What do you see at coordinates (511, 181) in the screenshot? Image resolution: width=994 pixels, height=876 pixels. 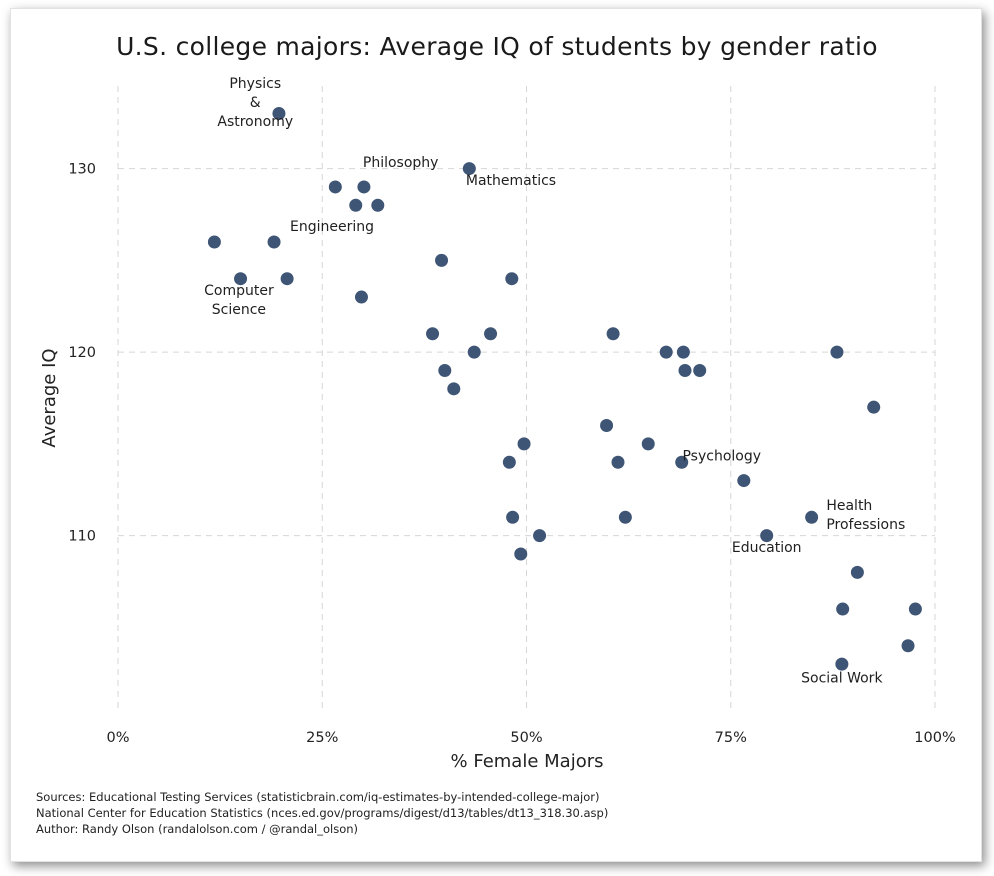 I see `annotation-label: Mathematics` at bounding box center [511, 181].